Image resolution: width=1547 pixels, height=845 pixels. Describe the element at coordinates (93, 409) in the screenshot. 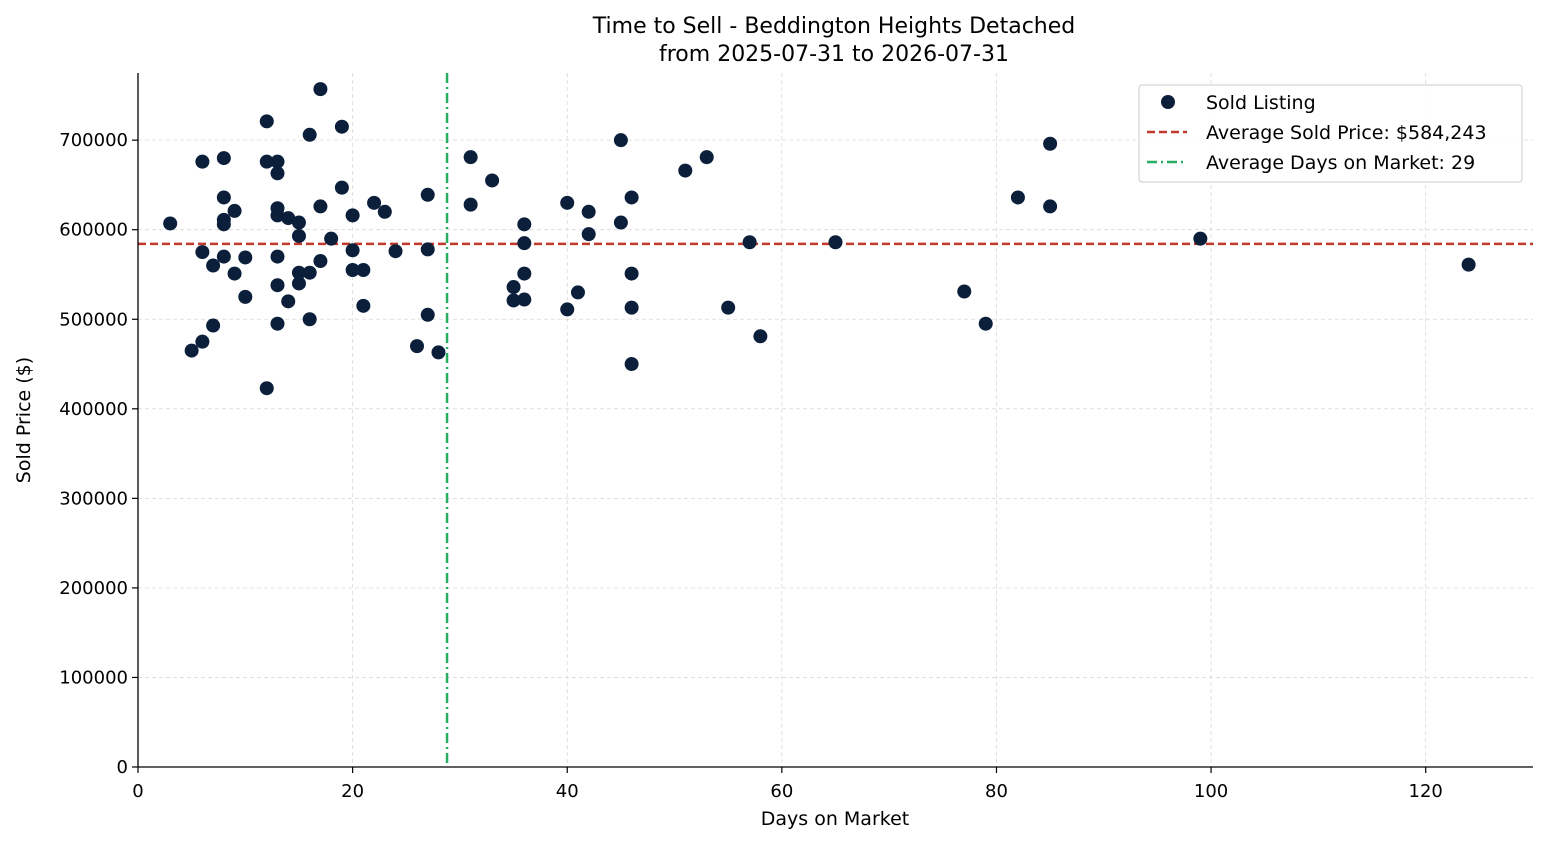

I see `y-tick-label: 400000` at that location.